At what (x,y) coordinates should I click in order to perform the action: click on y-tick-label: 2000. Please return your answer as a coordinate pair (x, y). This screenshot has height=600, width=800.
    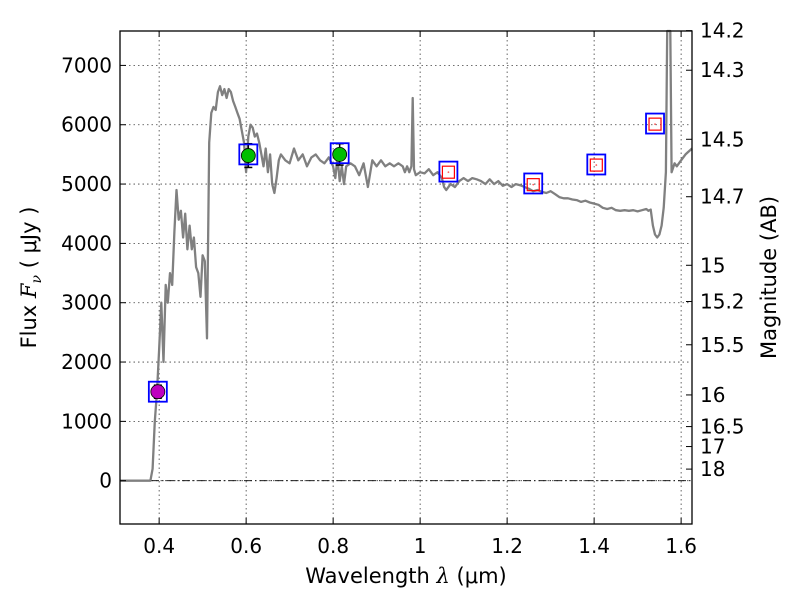
    Looking at the image, I should click on (86, 362).